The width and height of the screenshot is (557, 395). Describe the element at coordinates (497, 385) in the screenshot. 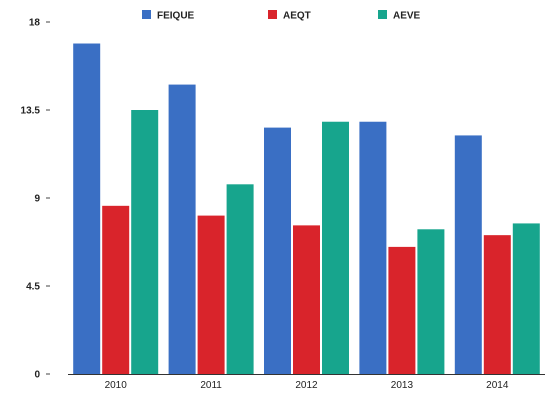

I see `x-tick-label: 2014` at that location.